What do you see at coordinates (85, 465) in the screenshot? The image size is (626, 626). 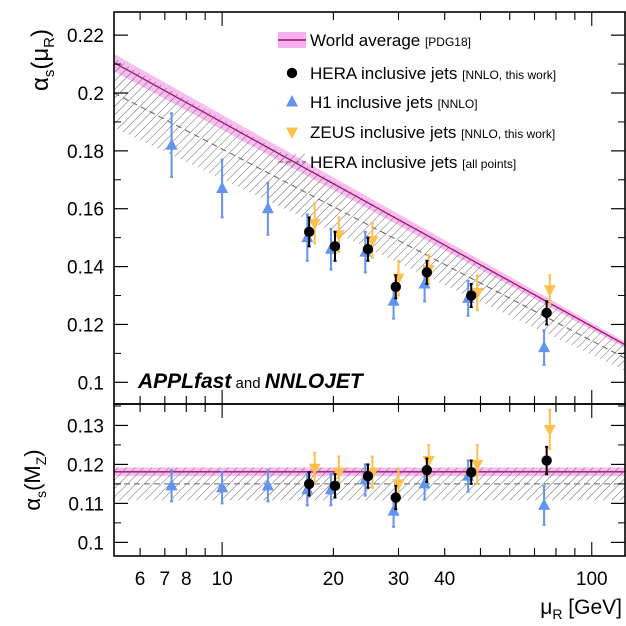 I see `bottom-y-tick-label-2: 0.12` at bounding box center [85, 465].